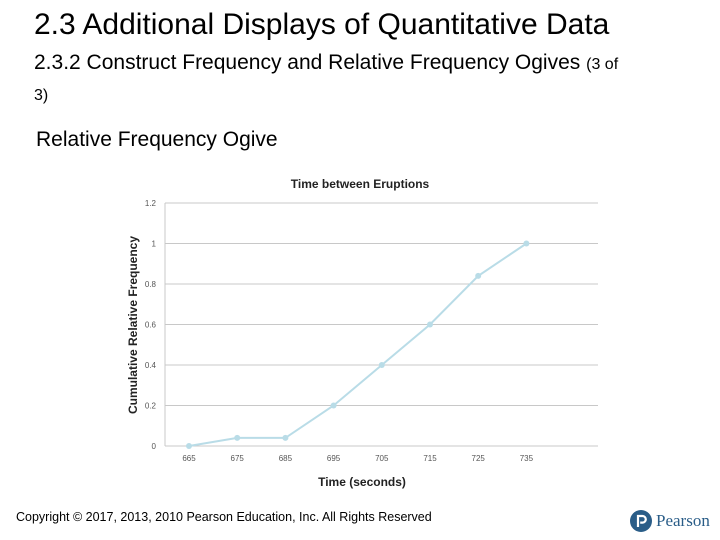  Describe the element at coordinates (430, 458) in the screenshot. I see `x-tick-label: 715` at that location.